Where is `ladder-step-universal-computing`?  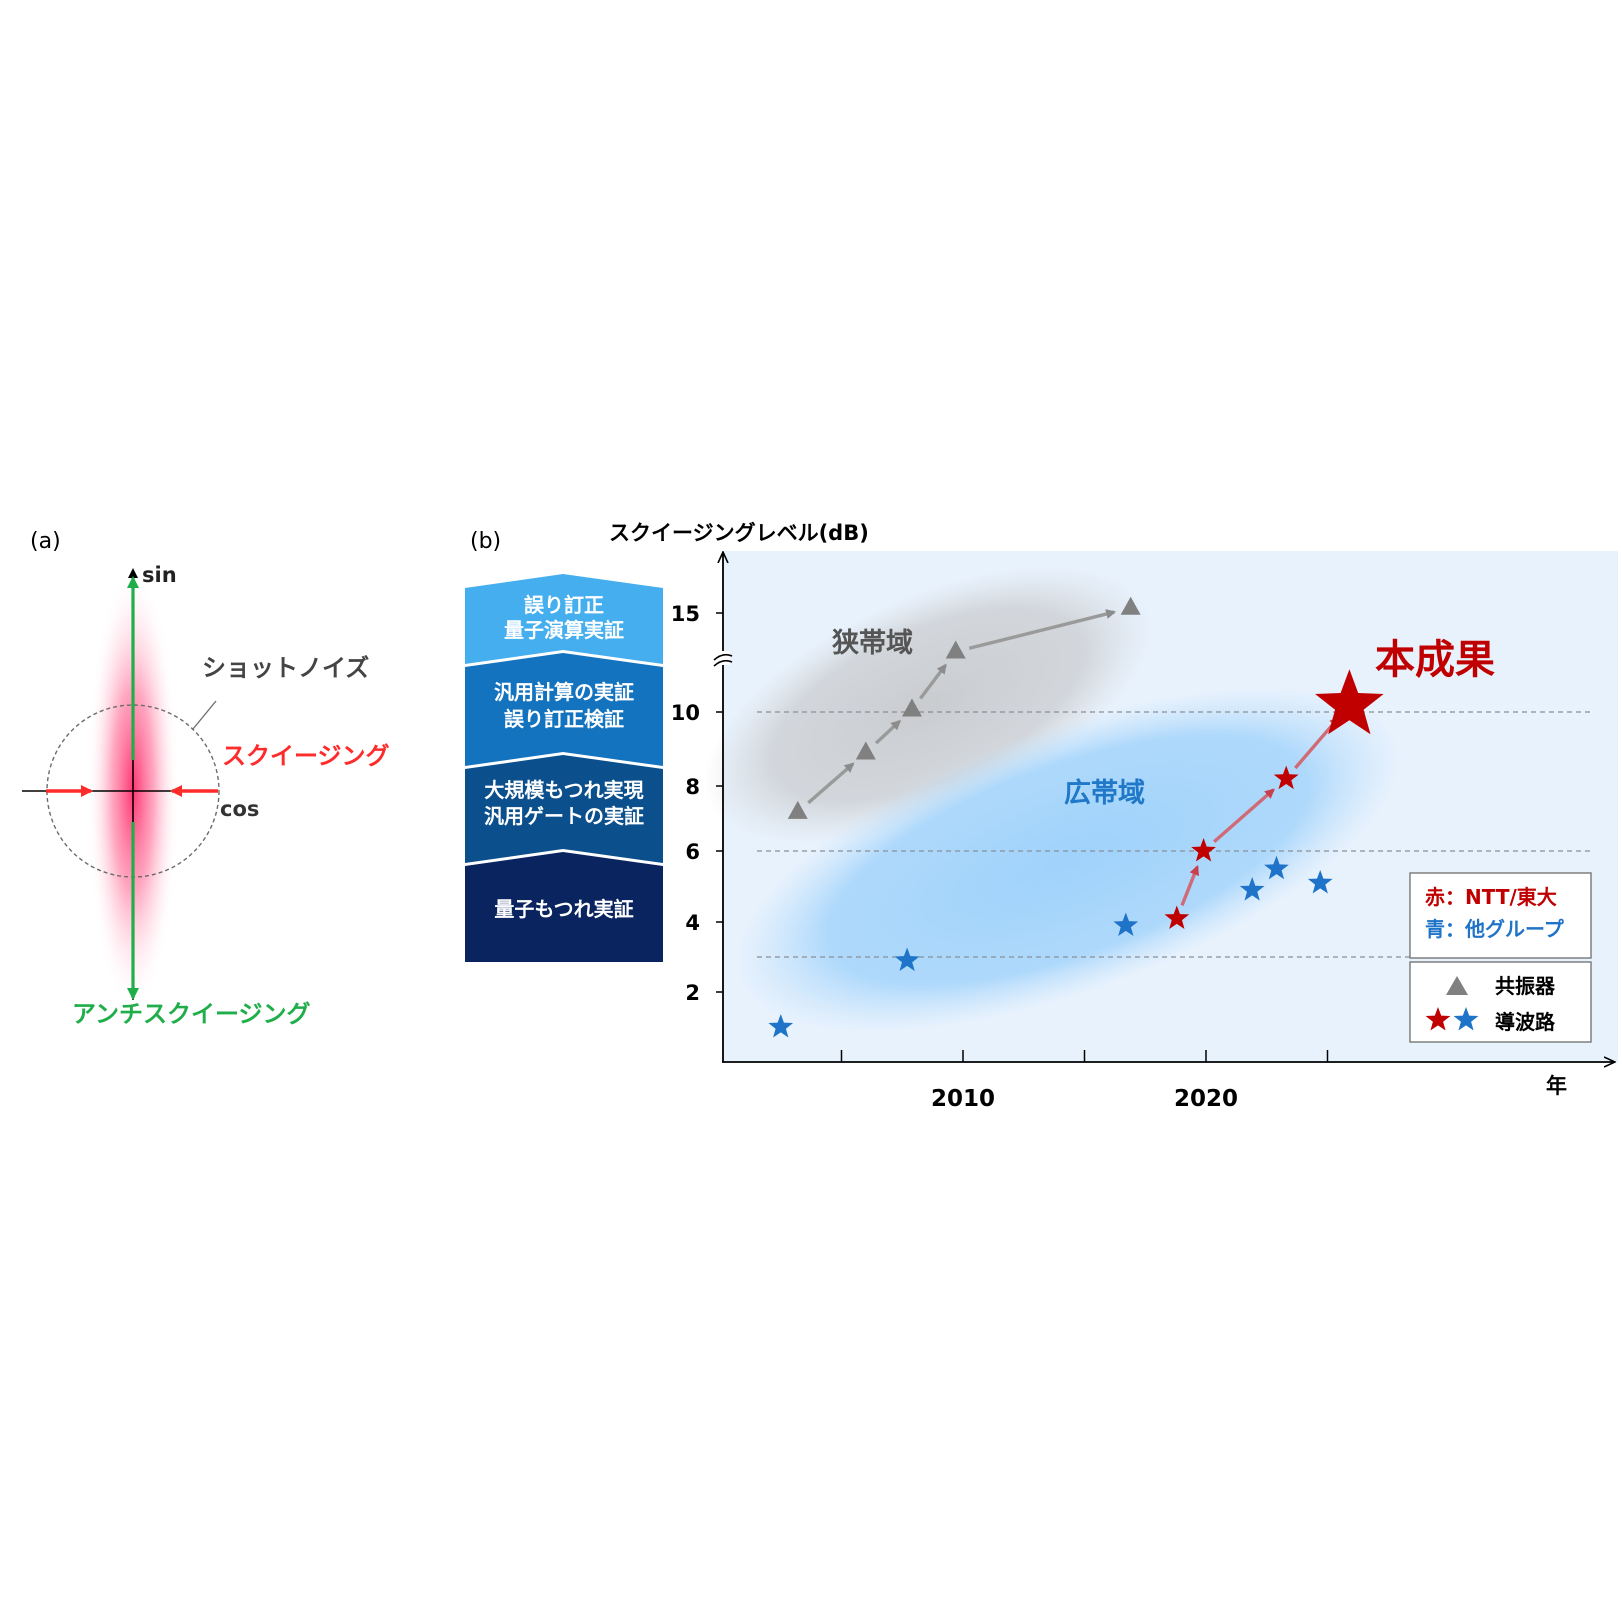 ladder-step-universal-computing is located at coordinates (564, 709).